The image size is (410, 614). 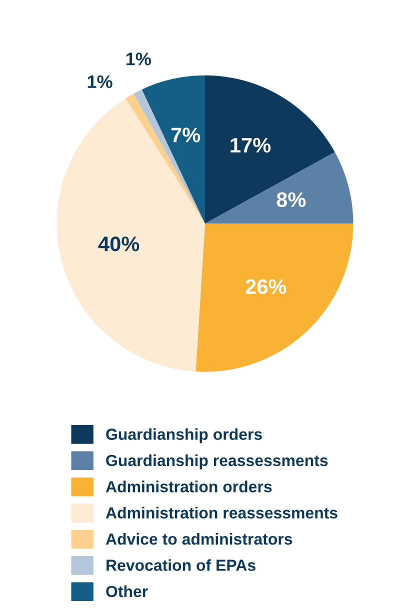 What do you see at coordinates (217, 462) in the screenshot?
I see `legend-label: Guardianship reassessments` at bounding box center [217, 462].